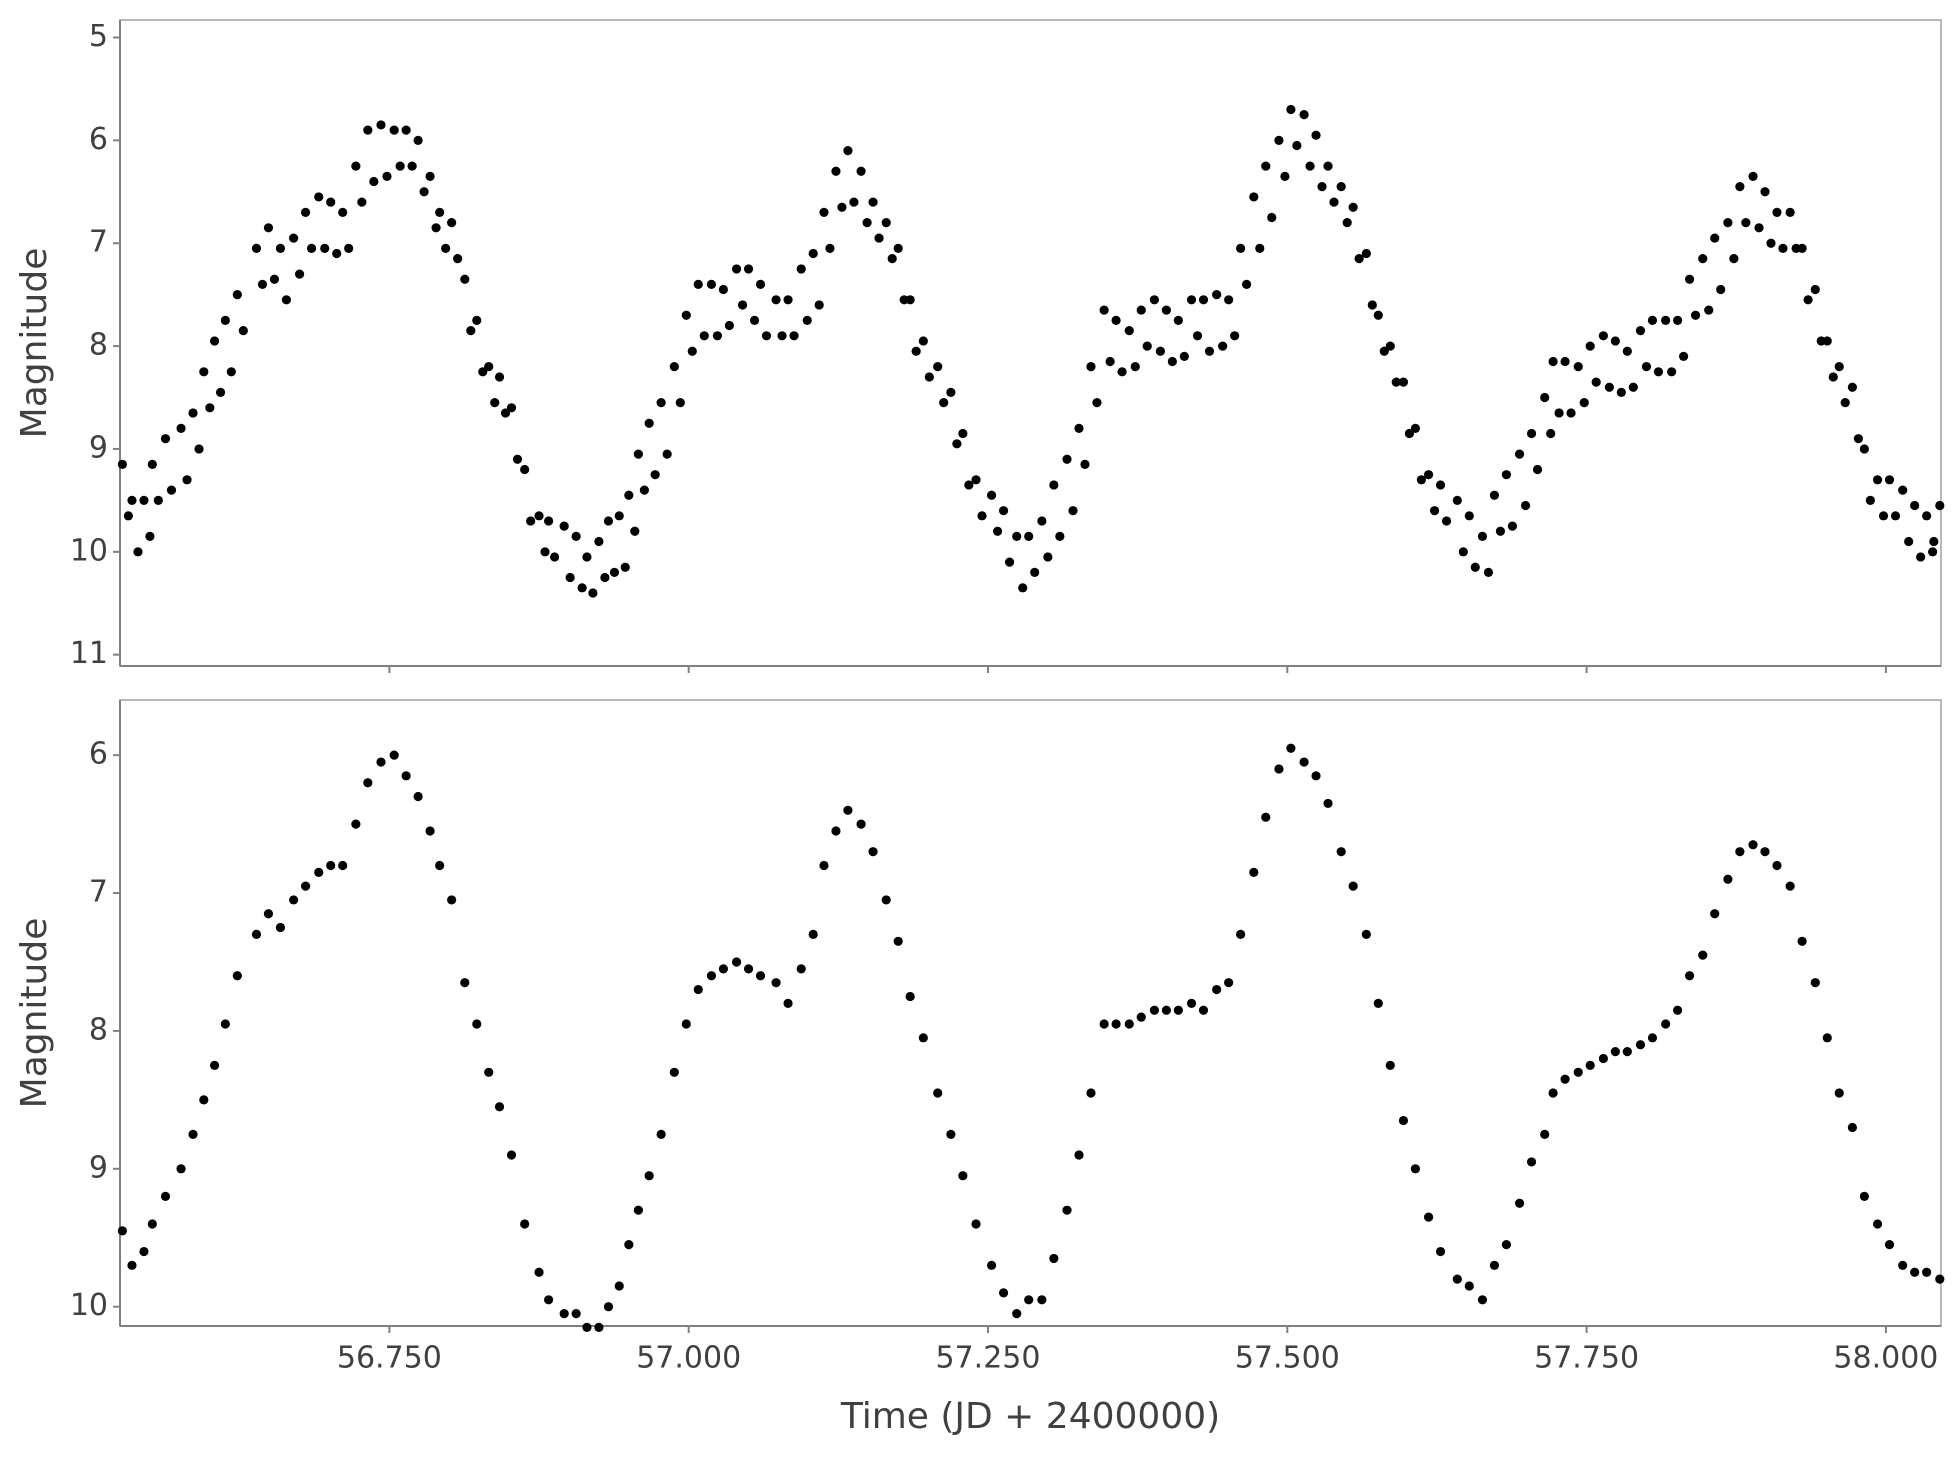 This screenshot has height=1473, width=1954. I want to click on x-tick-label: 57.500, so click(1287, 1358).